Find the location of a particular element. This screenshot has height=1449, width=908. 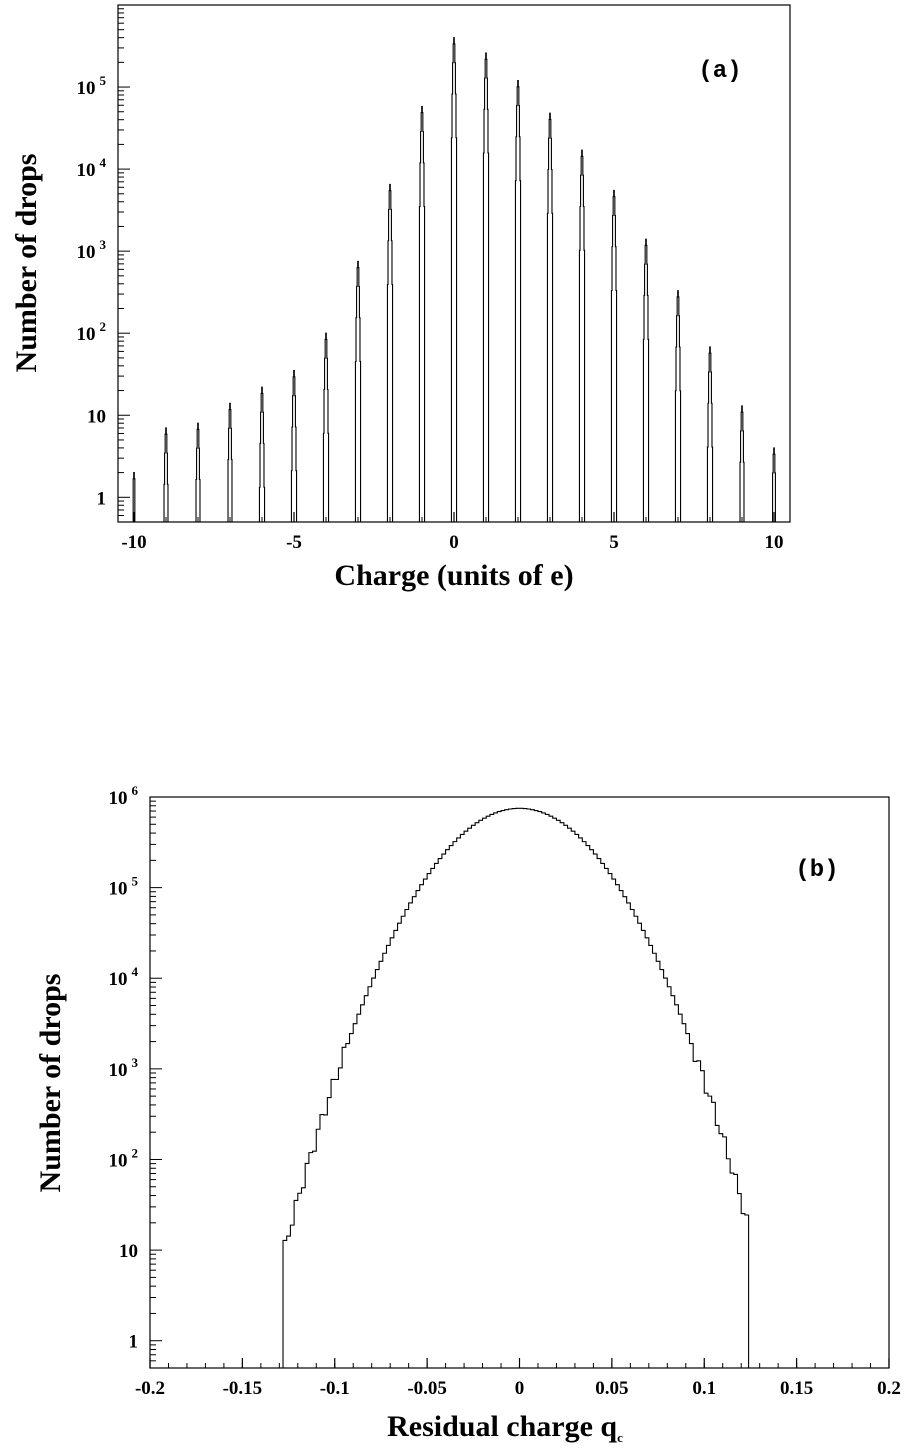

x-axis-label-b-main: Residual charge q is located at coordinates (502, 1426).